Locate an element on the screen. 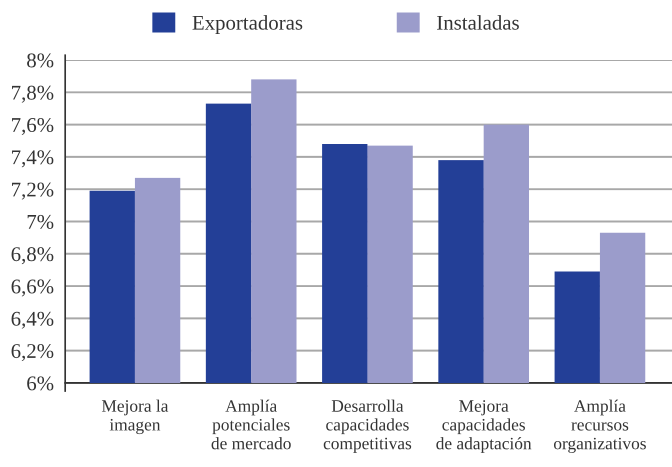  y-tick-label: 8% is located at coordinates (40, 60).